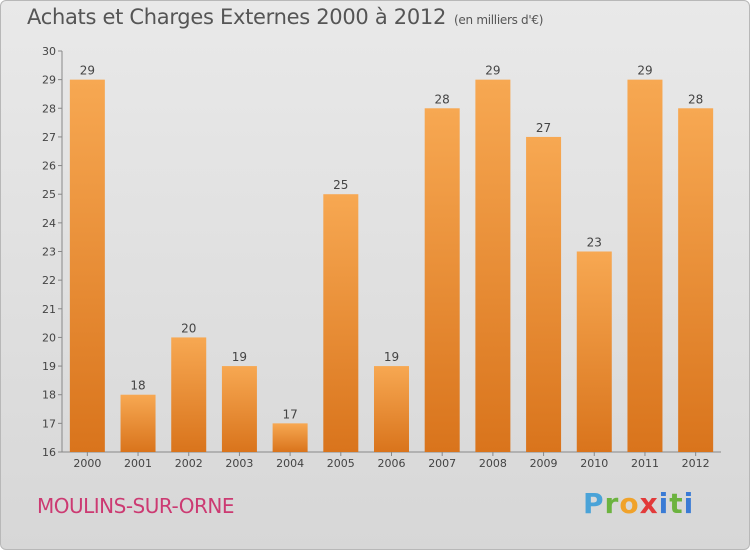 The width and height of the screenshot is (750, 550). I want to click on title-text: Achats et Charges Externes 2000 à 2012, so click(237, 17).